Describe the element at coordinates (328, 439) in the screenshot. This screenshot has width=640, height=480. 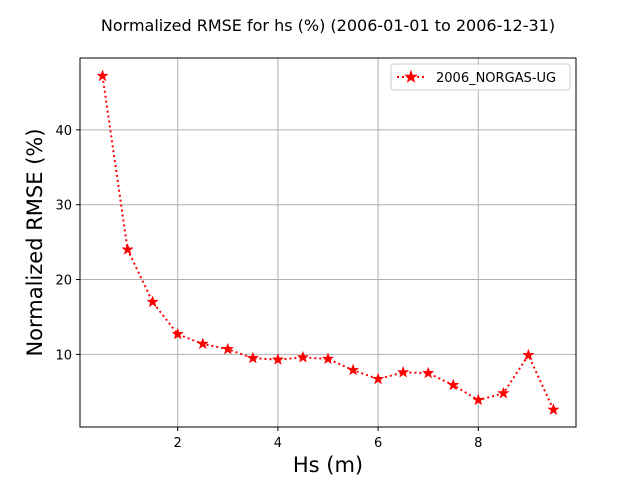
I see `x-axis: 2 4 6 8` at that location.